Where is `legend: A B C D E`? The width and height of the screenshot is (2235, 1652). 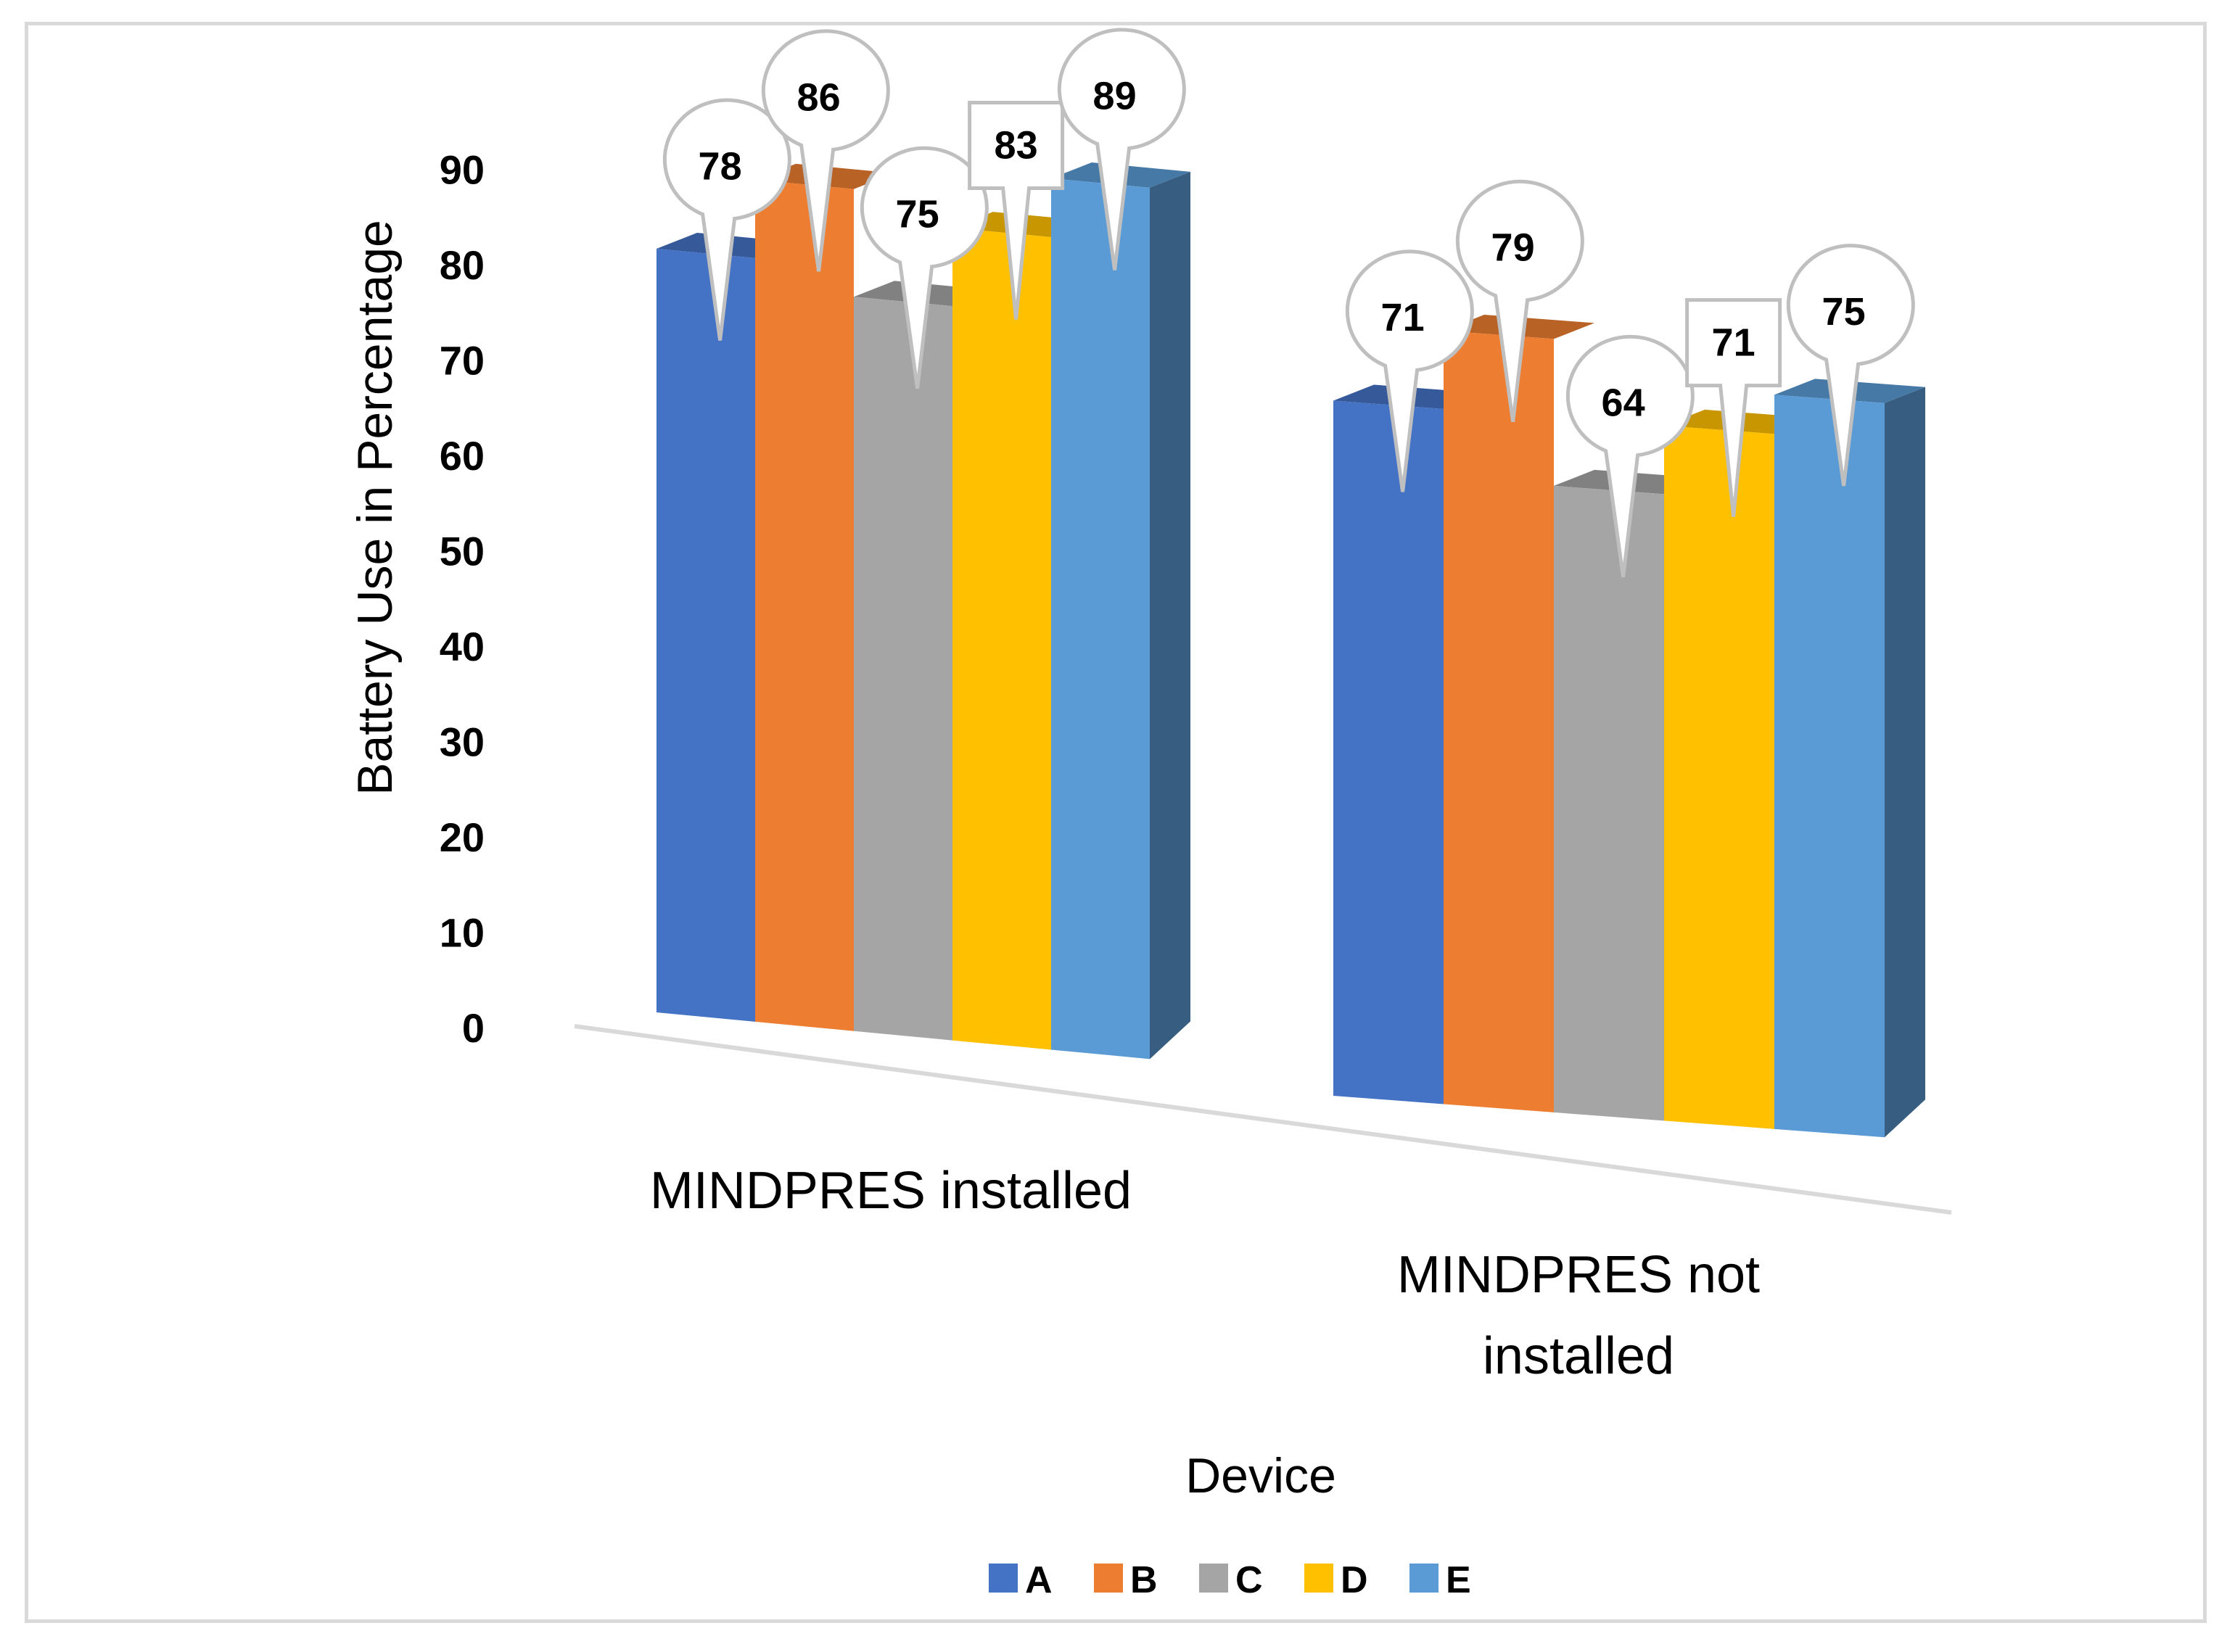
legend: A B C D E is located at coordinates (1230, 1580).